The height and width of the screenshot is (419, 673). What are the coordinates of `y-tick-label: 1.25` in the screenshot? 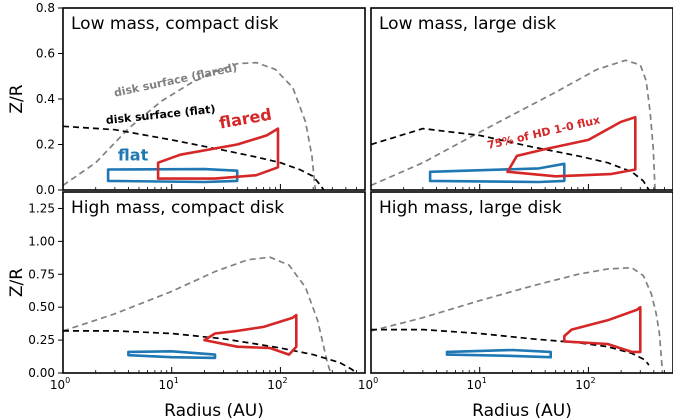 It's located at (41, 208).